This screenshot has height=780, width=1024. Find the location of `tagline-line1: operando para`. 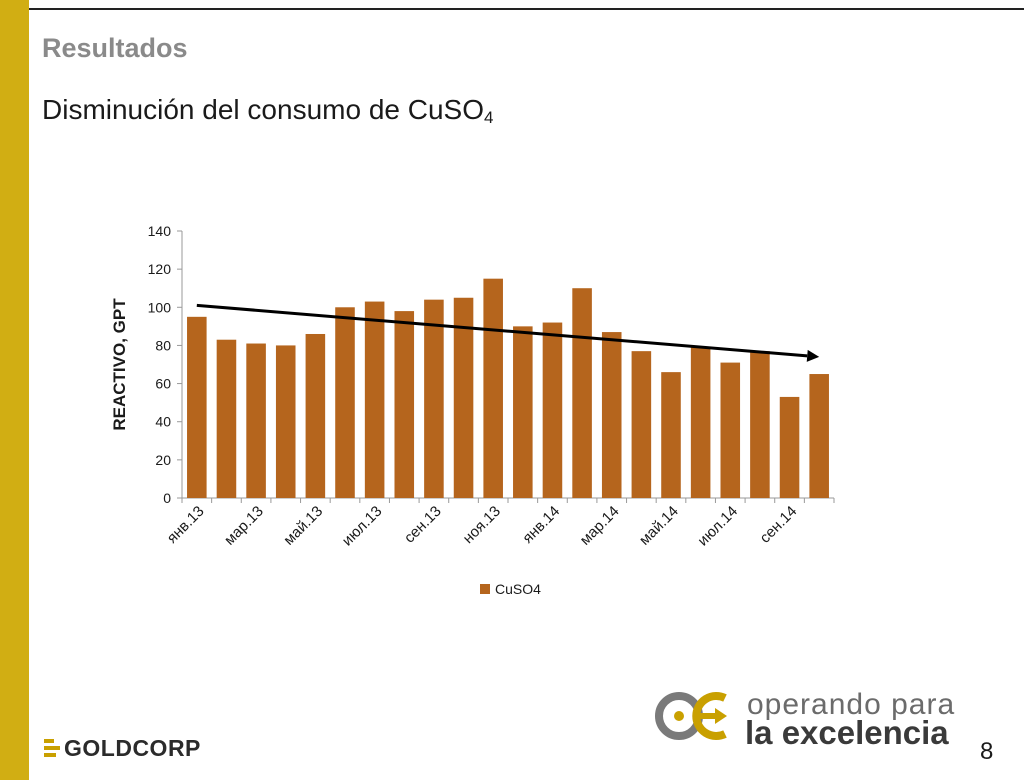

tagline-line1: operando para is located at coordinates (851, 704).